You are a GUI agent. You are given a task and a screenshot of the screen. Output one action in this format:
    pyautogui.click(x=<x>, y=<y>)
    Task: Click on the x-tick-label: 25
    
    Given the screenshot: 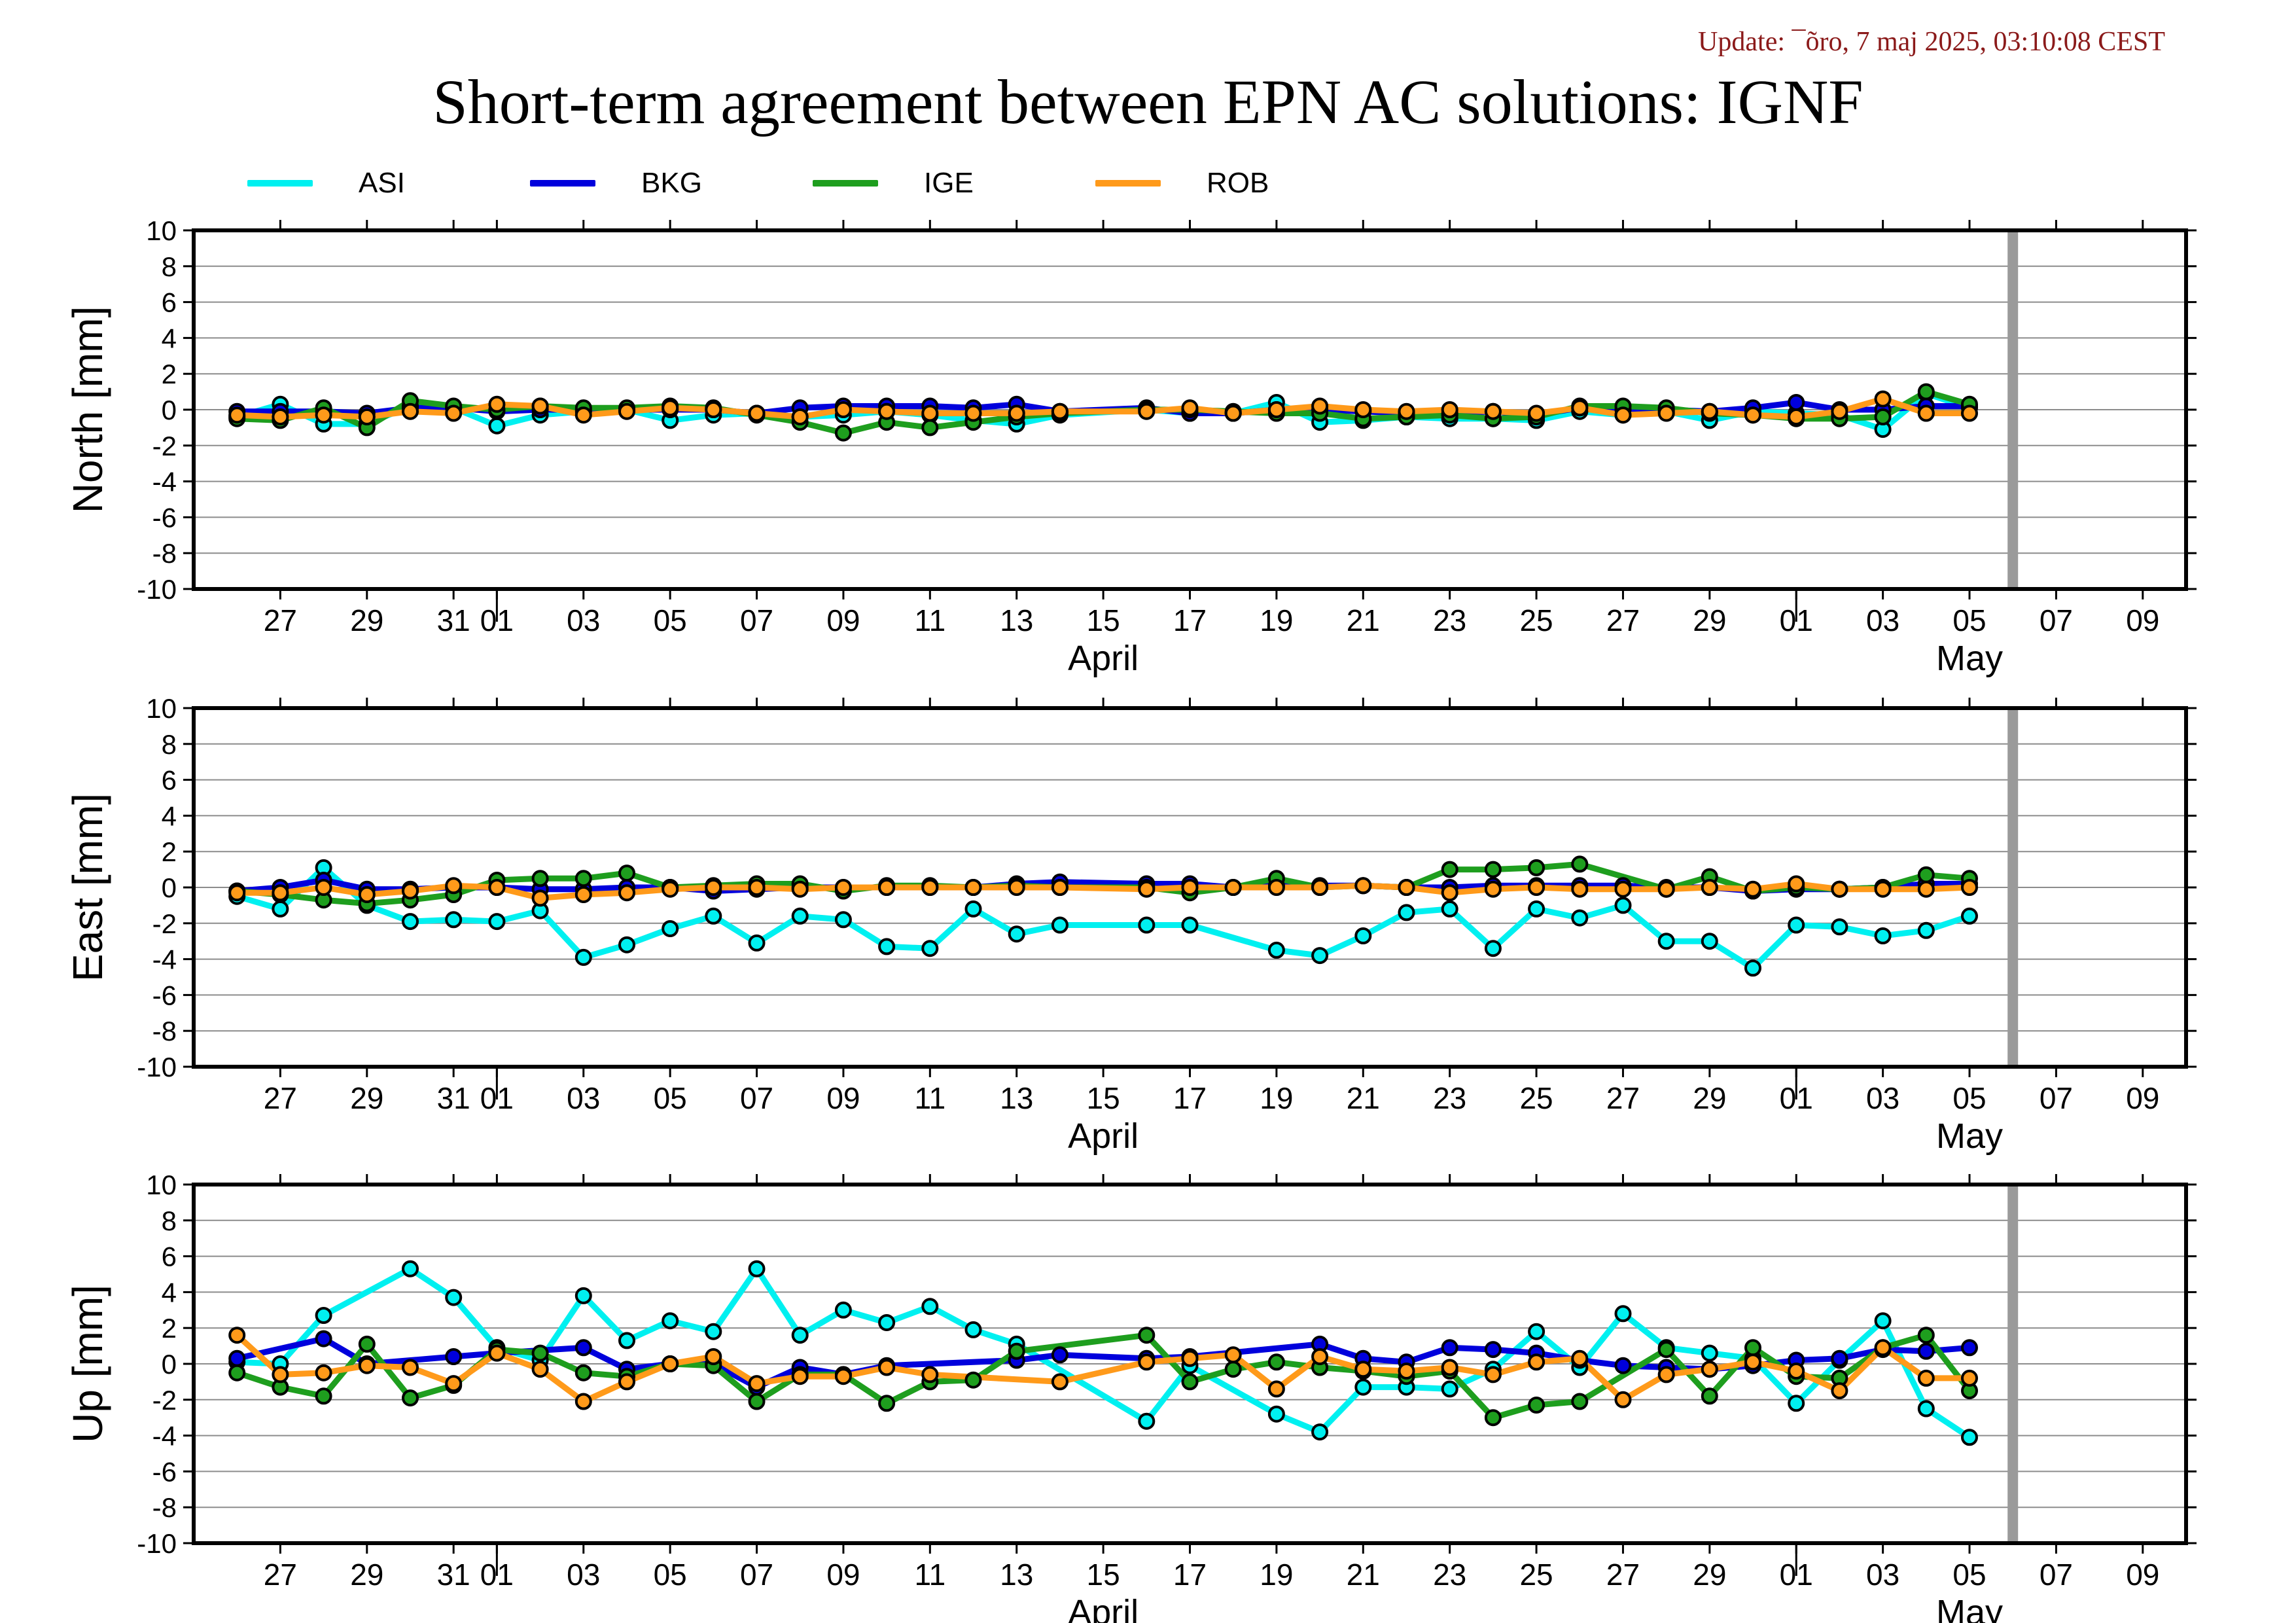 What is the action you would take?
    pyautogui.click(x=1536, y=1098)
    